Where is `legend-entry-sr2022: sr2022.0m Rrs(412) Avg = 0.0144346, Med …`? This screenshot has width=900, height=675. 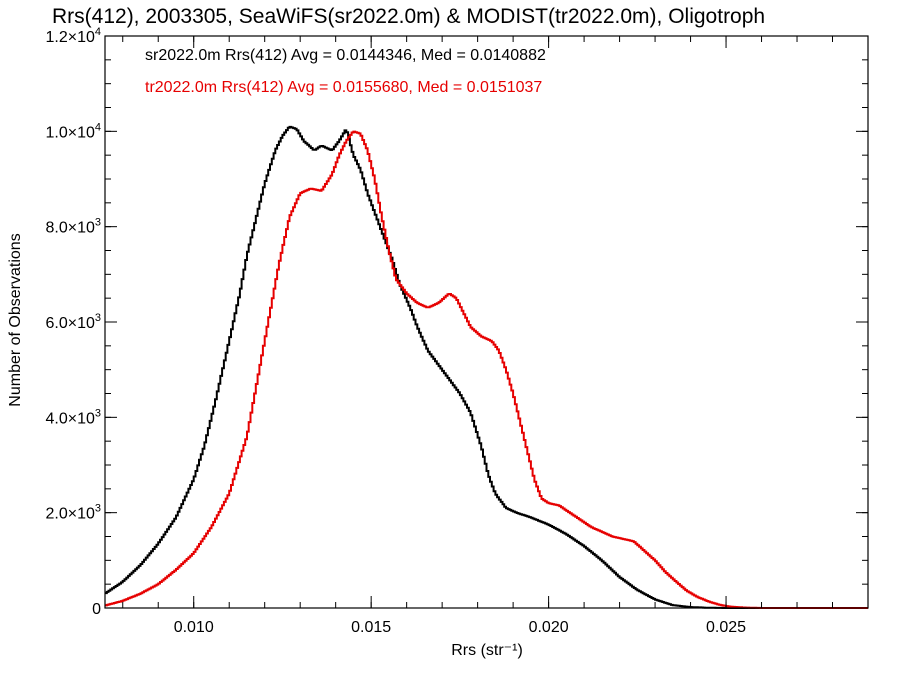 legend-entry-sr2022: sr2022.0m Rrs(412) Avg = 0.0144346, Med … is located at coordinates (345, 55).